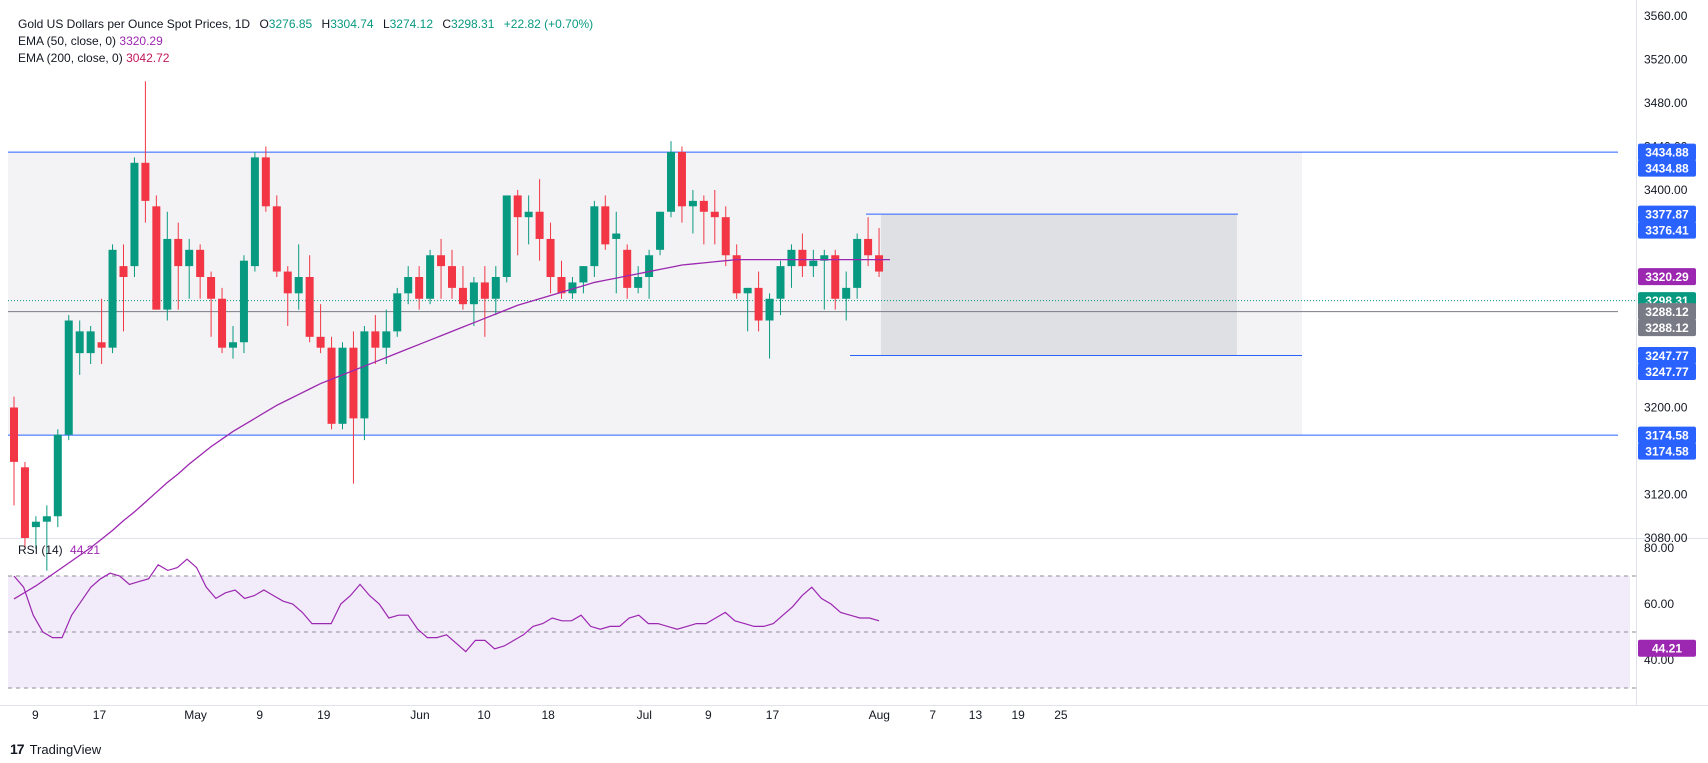 The image size is (1708, 763). I want to click on tradingview-logo-icon: 17, so click(17, 749).